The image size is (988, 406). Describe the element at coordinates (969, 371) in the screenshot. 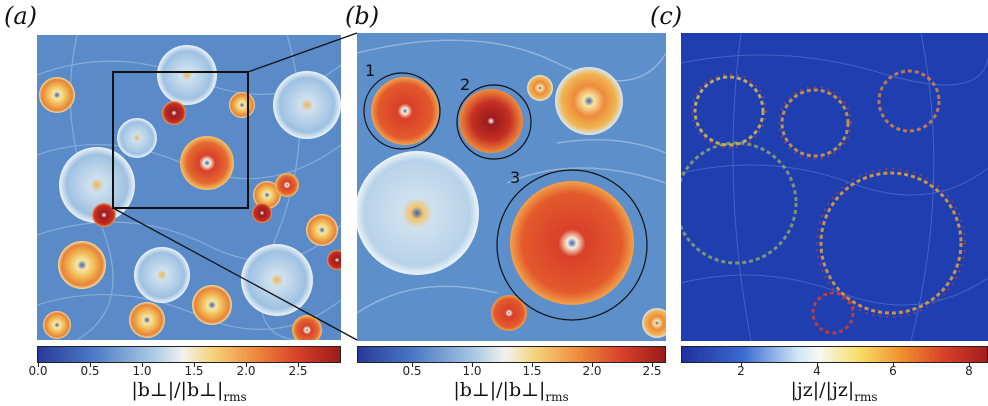

I see `colorbar-c-tick: 8` at that location.